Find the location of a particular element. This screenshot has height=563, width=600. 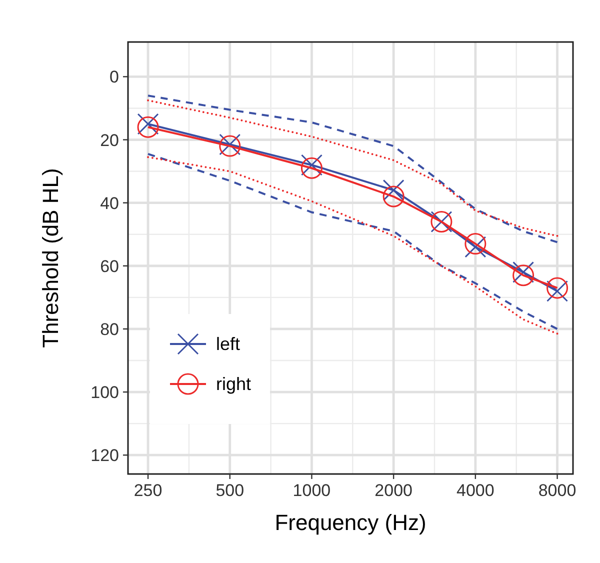

x-tick-label: 2000 is located at coordinates (393, 490).